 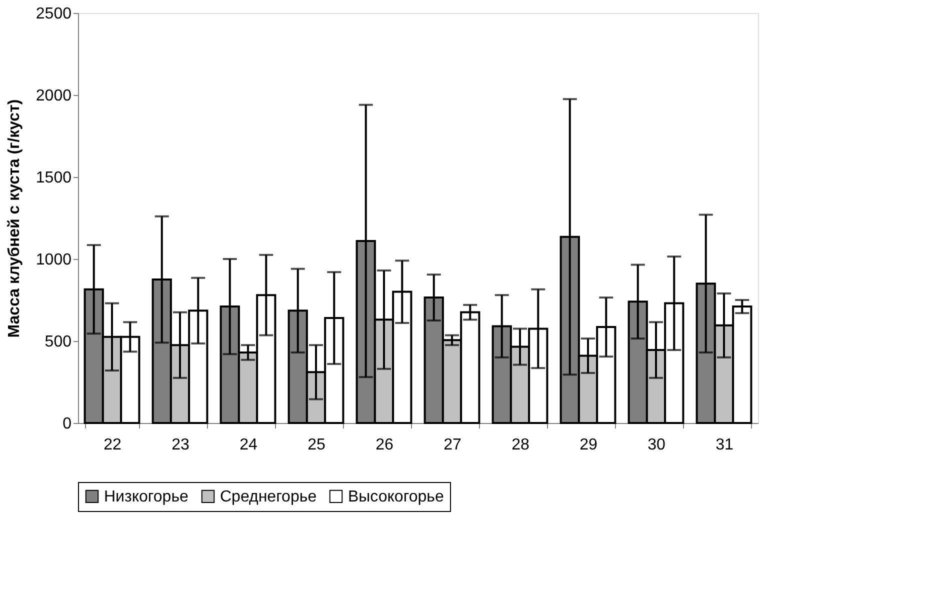 I want to click on x-tick-label: 29, so click(x=589, y=445).